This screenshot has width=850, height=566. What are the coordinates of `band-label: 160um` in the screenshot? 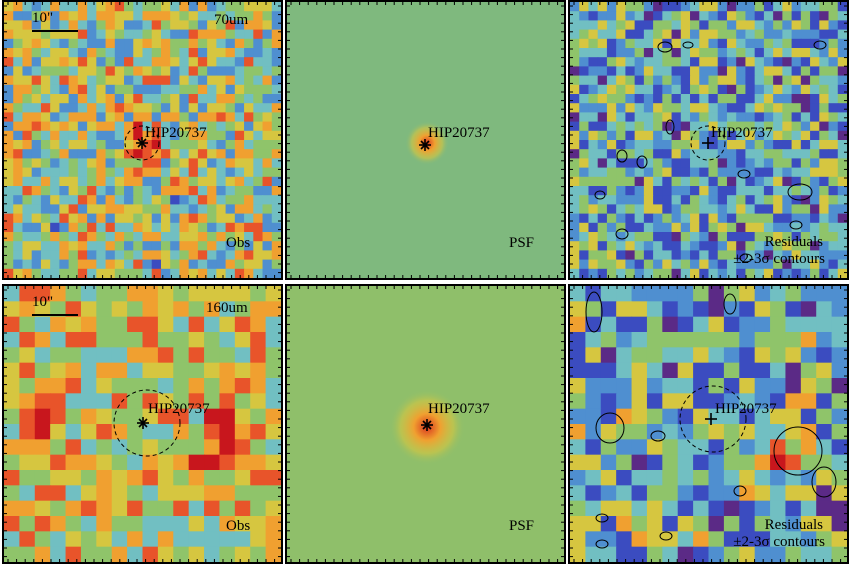 It's located at (227, 308).